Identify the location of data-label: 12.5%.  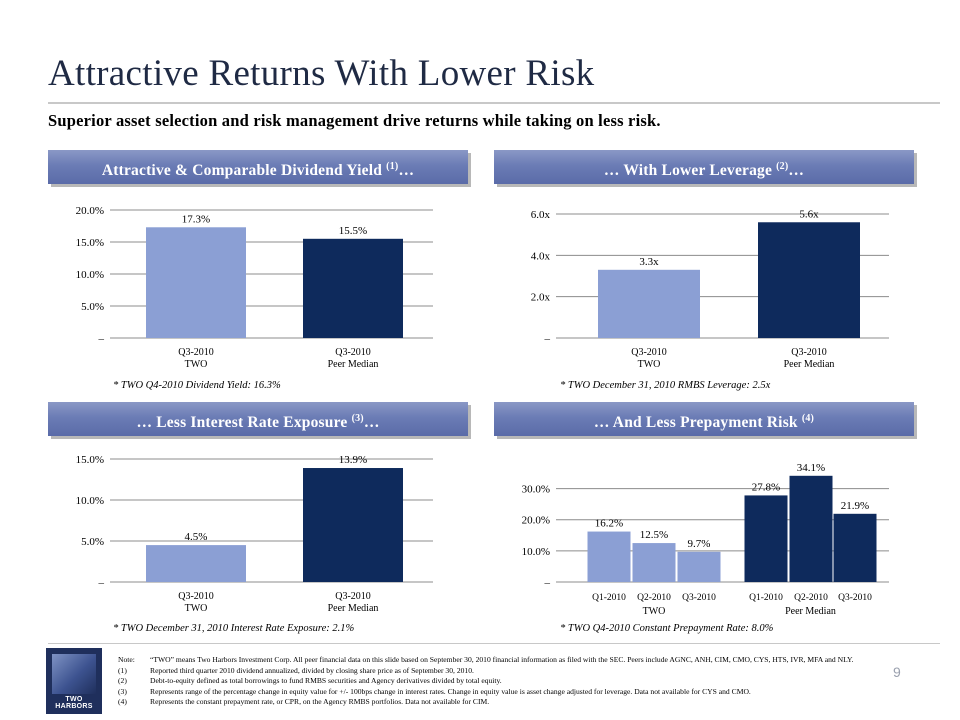
(654, 535).